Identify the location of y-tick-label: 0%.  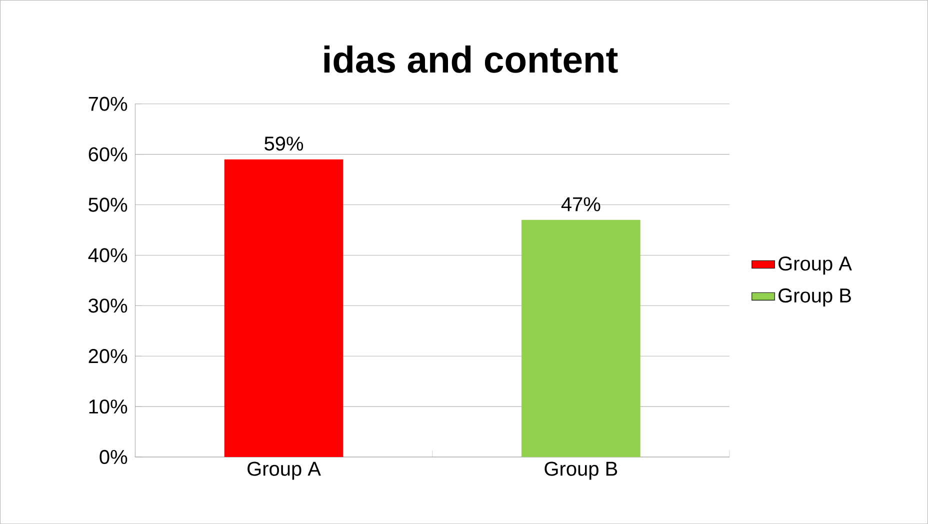
(114, 457).